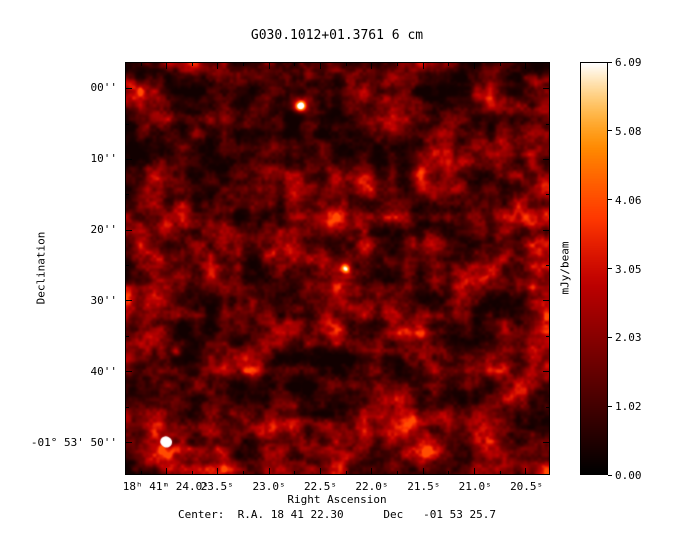 The width and height of the screenshot is (684, 540). I want to click on colorbar-tick-label: 2.03, so click(628, 338).